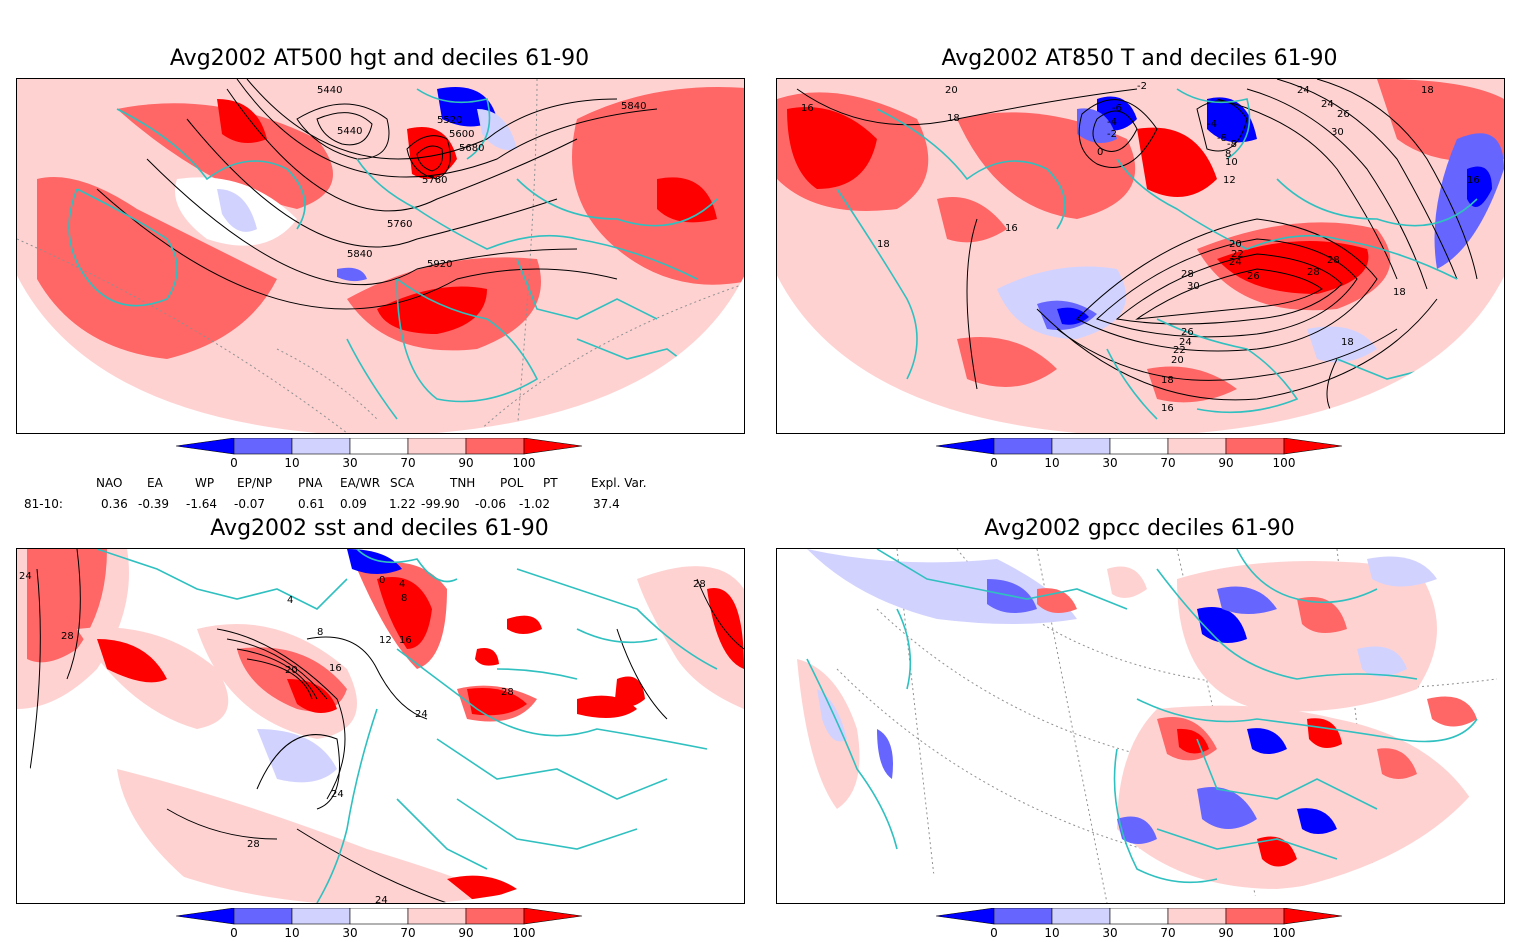 This screenshot has height=942, width=1520. Describe the element at coordinates (439, 264) in the screenshot. I see `contour-label: 5920` at that location.